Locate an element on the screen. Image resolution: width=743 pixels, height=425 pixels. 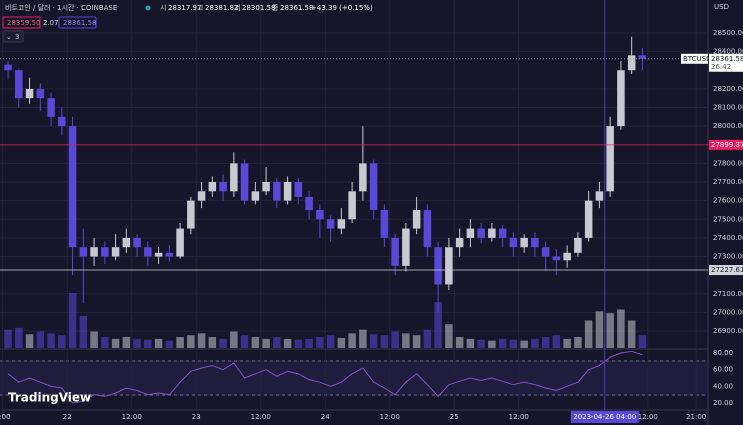
y-tick-label: 27100.00 is located at coordinates (728, 294).